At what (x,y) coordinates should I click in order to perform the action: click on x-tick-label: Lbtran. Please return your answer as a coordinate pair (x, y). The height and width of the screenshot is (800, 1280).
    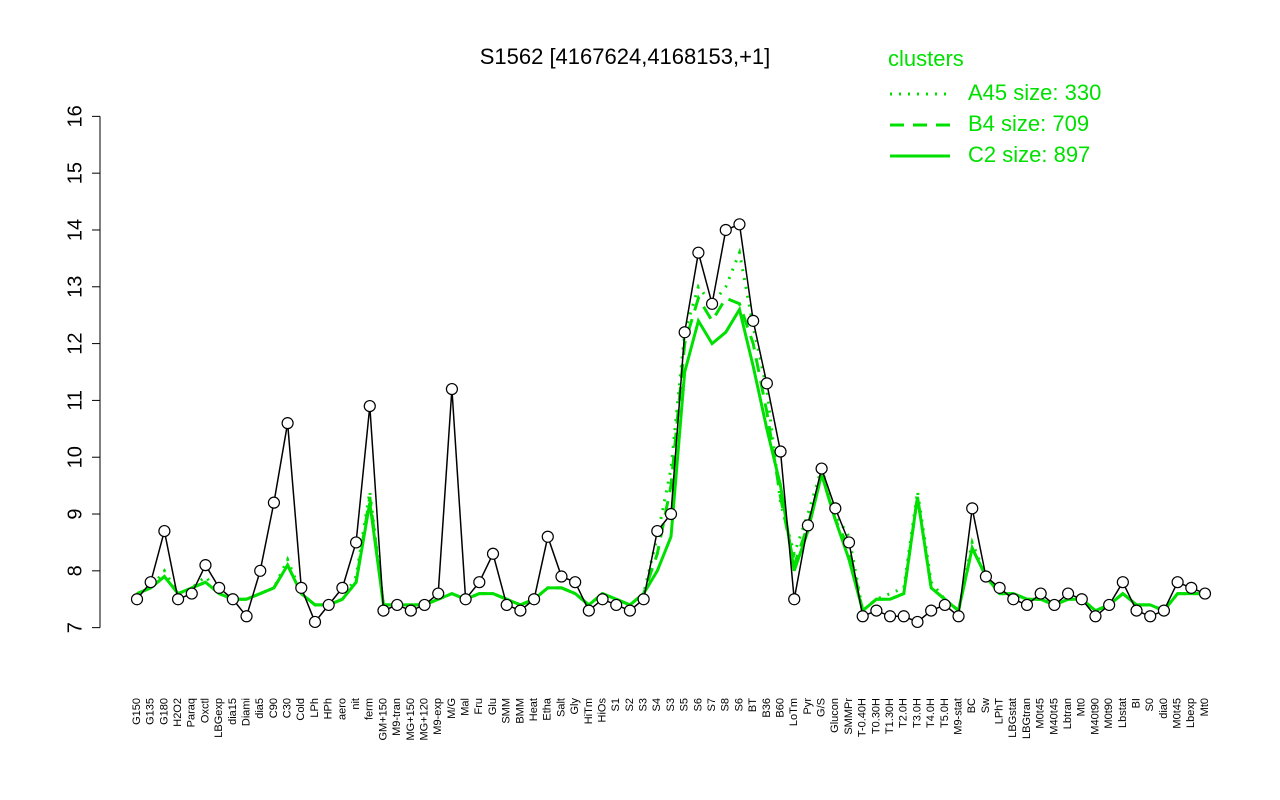
    Looking at the image, I should click on (1068, 713).